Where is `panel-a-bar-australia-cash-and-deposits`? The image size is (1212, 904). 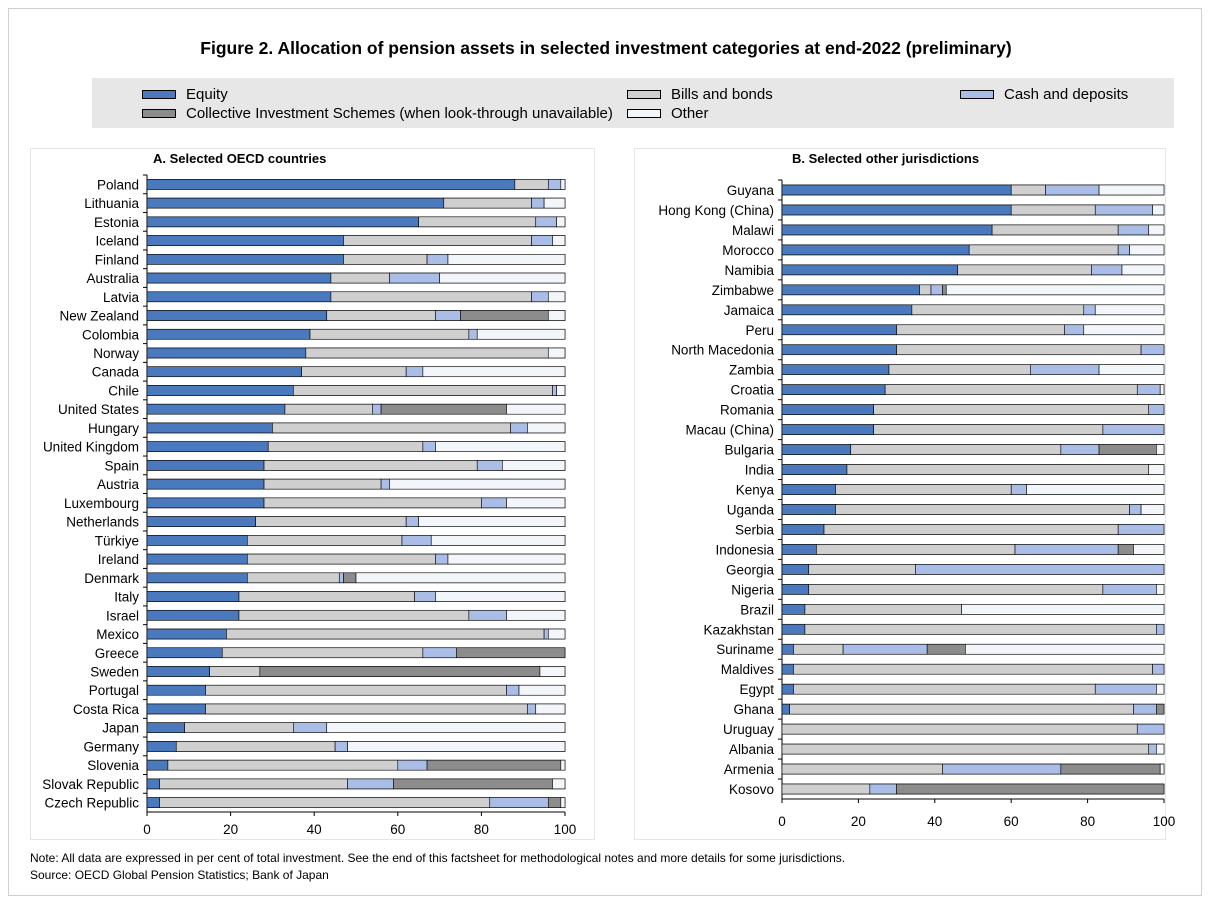 panel-a-bar-australia-cash-and-deposits is located at coordinates (414, 278).